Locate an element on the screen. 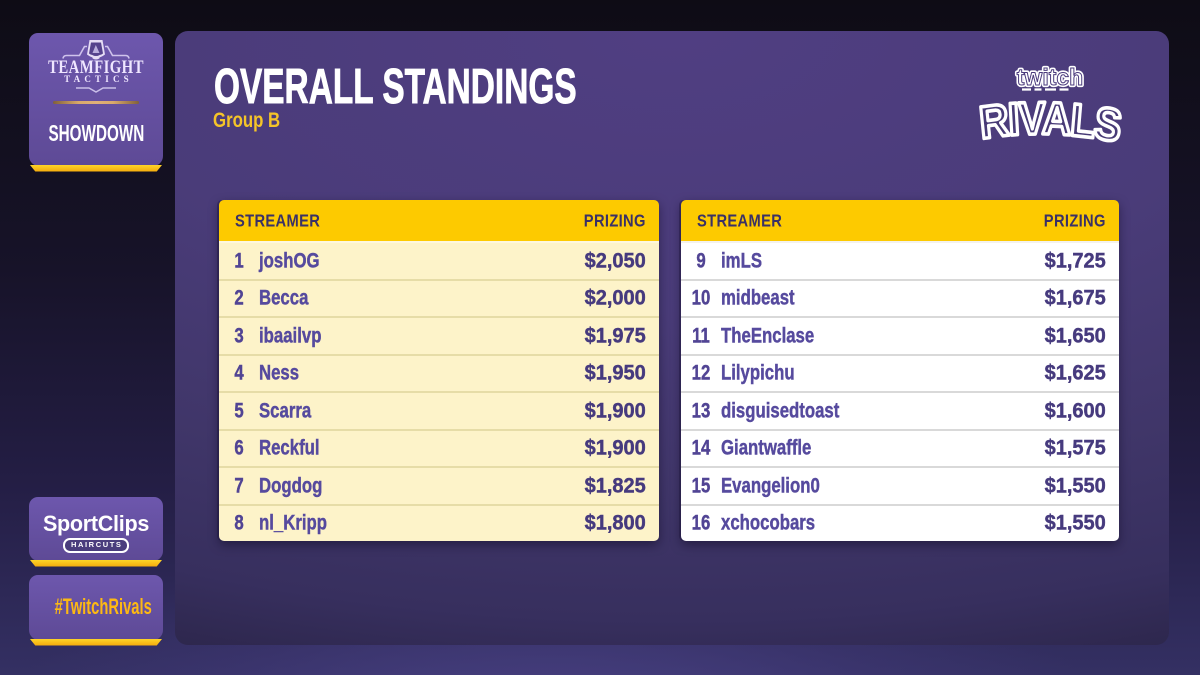 This screenshot has height=675, width=1200. svg-text: twitch is located at coordinates (1050, 77).